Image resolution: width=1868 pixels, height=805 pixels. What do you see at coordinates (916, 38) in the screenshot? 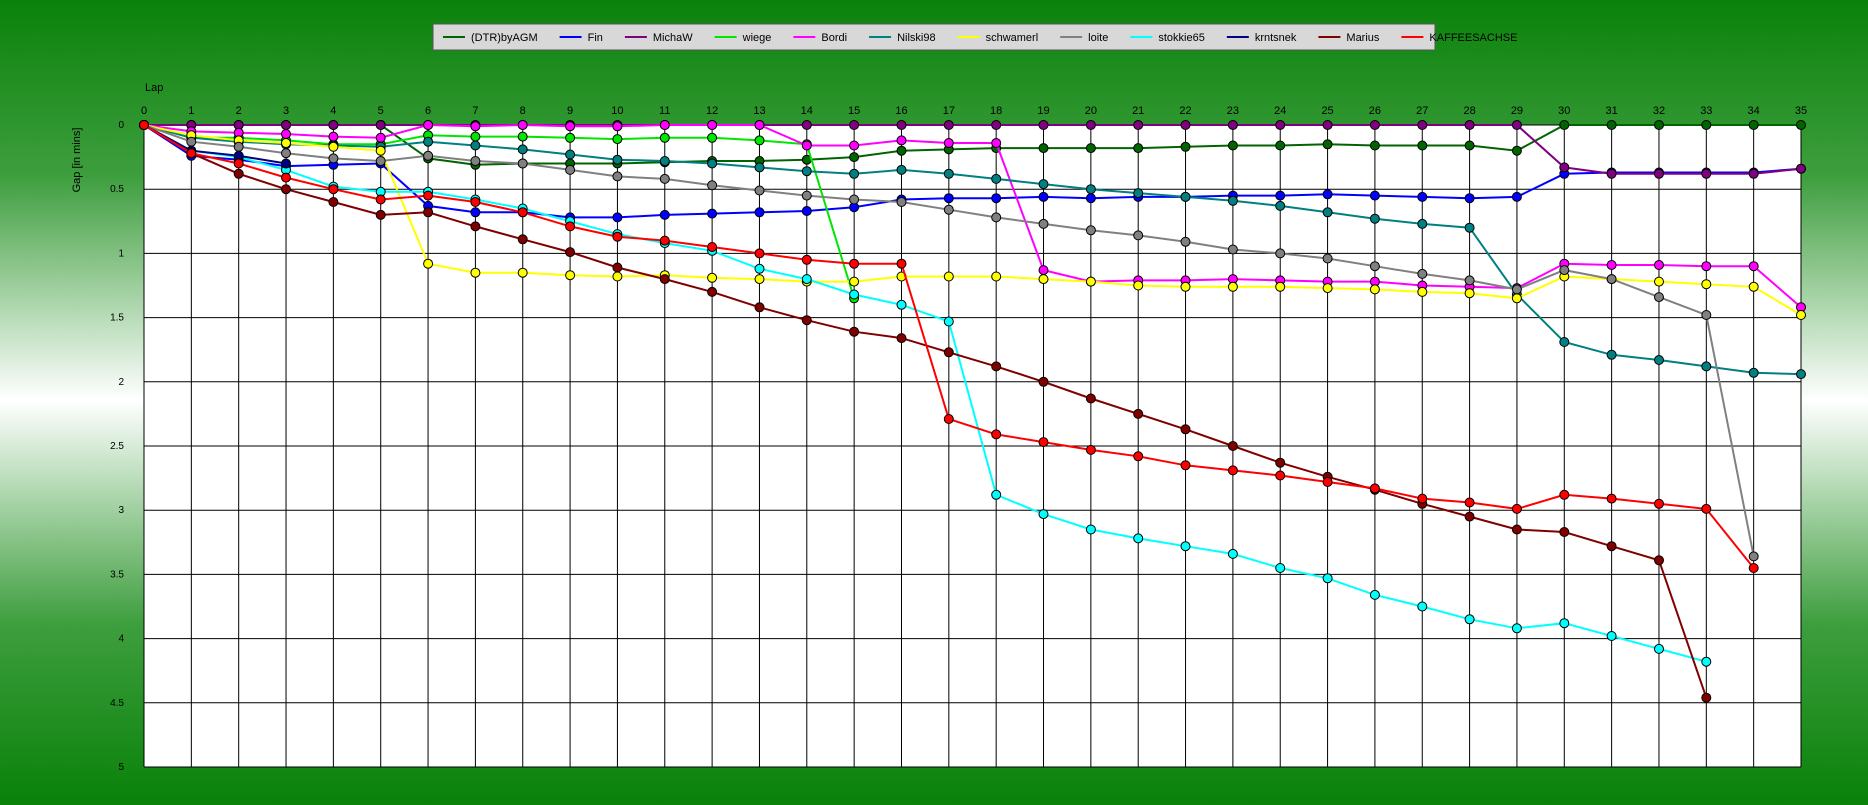
I see `legend-label: Nilski98` at bounding box center [916, 38].